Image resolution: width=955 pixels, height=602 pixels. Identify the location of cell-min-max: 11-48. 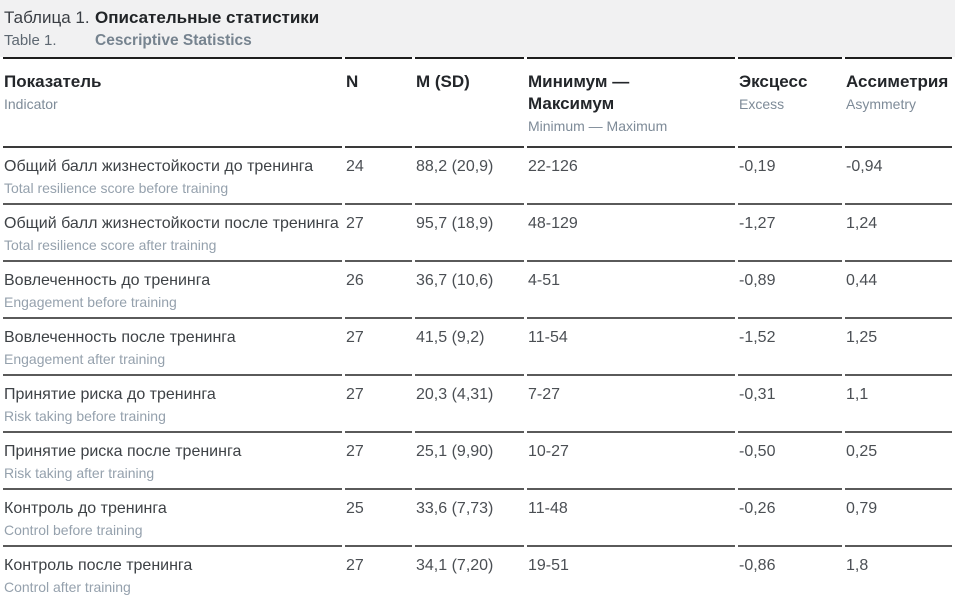
(631, 516).